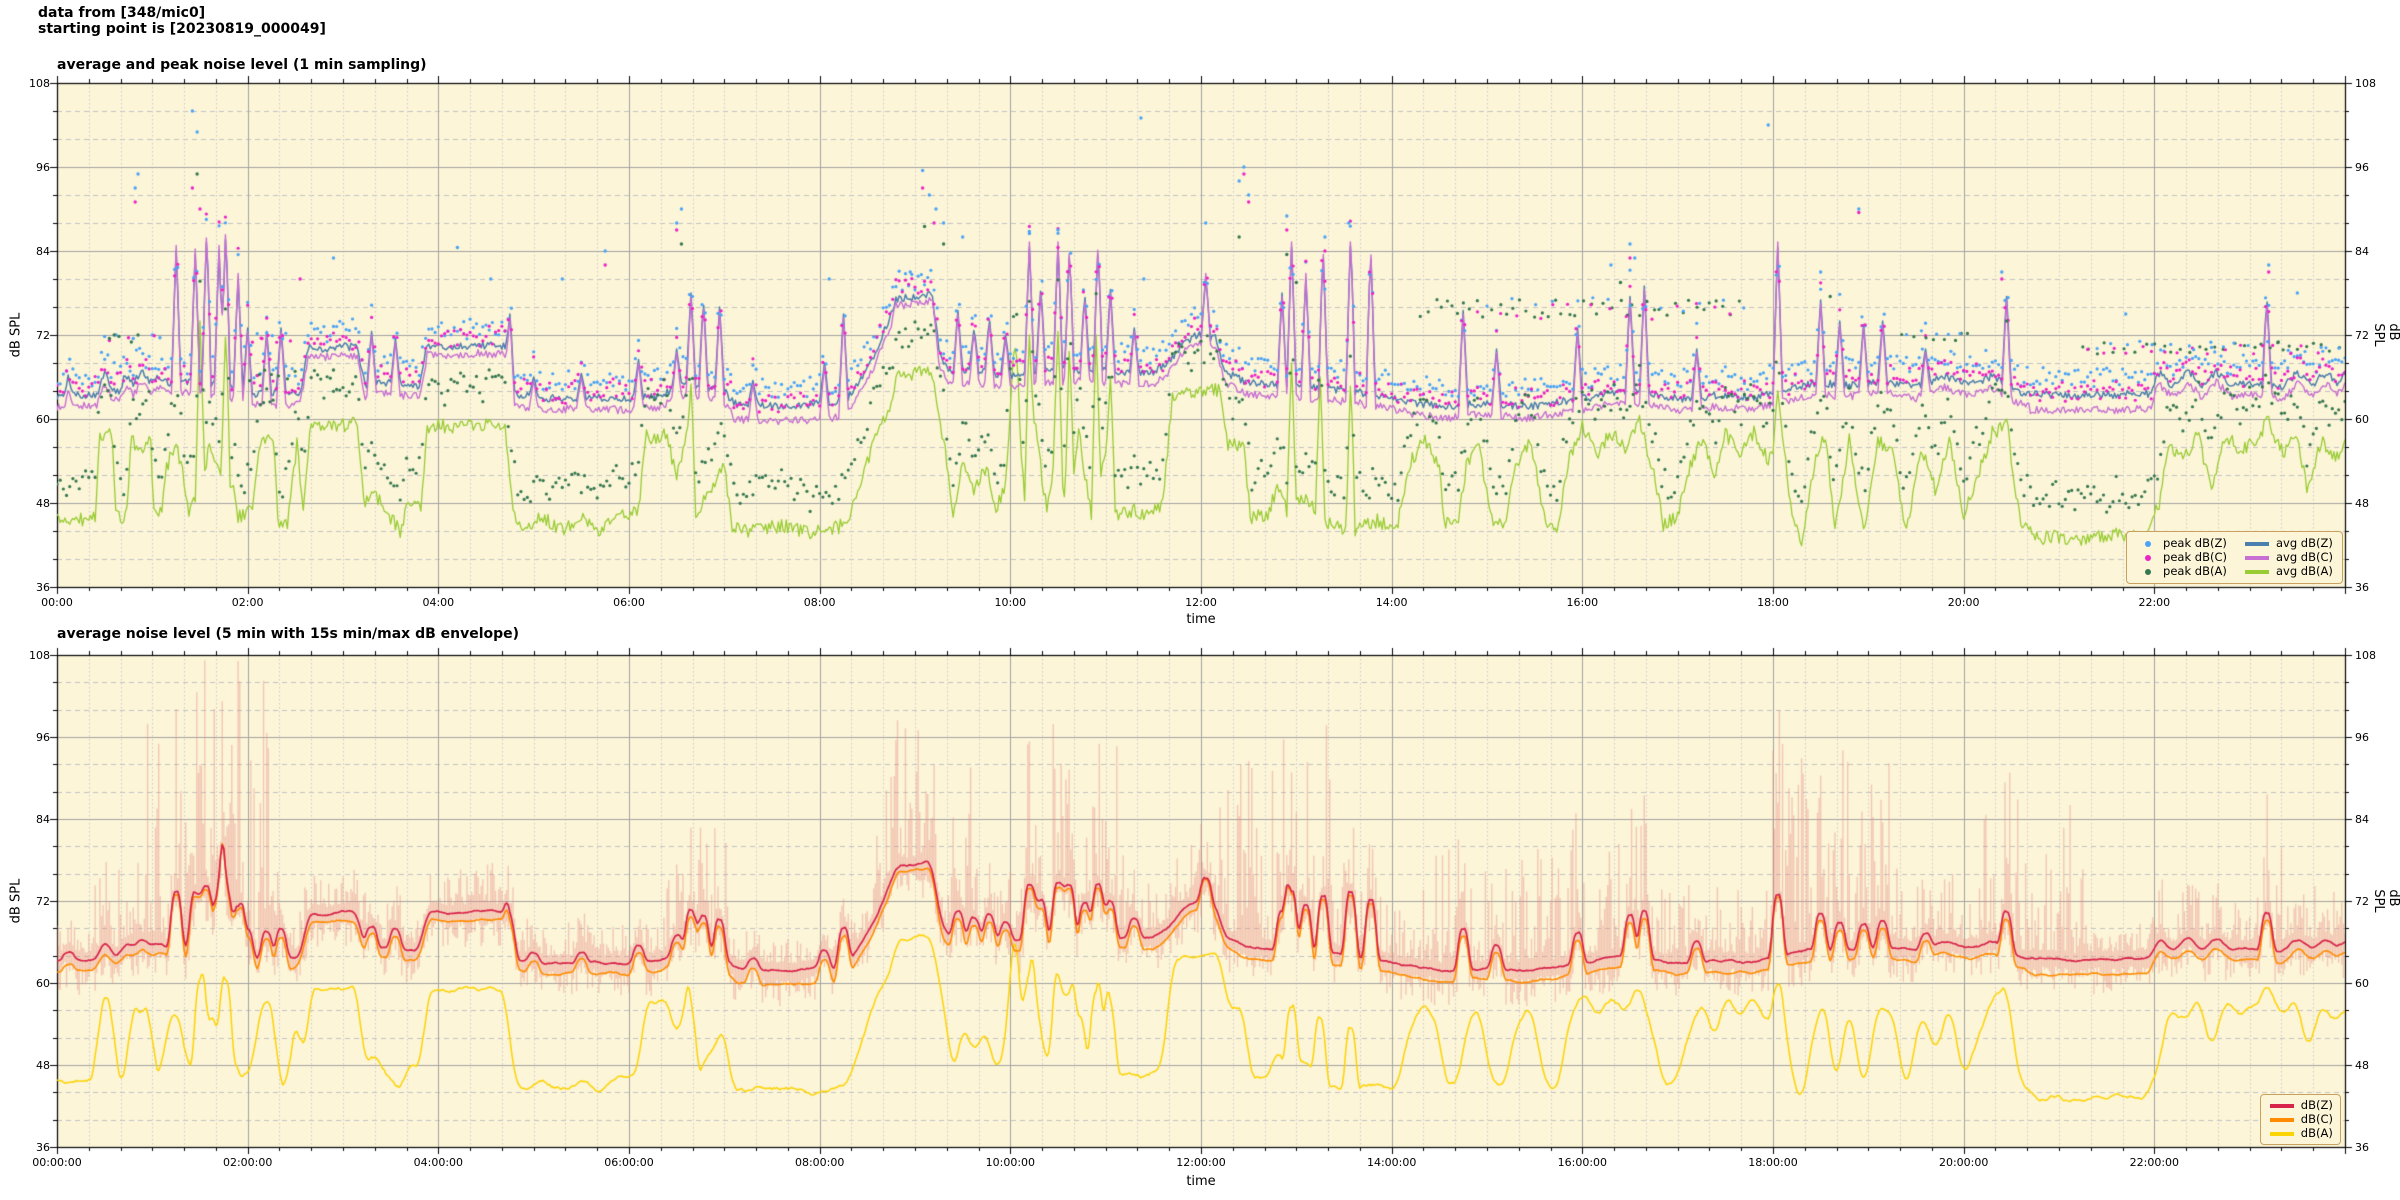 Image resolution: width=2400 pixels, height=1200 pixels. I want to click on legend-item: peak dB(A), so click(2181, 571).